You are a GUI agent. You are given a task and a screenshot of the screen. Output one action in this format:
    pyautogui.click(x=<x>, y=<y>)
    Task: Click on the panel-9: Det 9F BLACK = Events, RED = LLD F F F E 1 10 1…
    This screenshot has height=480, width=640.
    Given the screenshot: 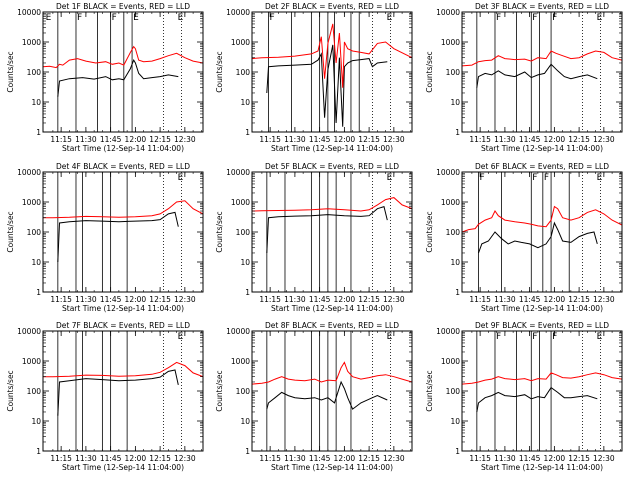 What is the action you would take?
    pyautogui.click(x=524, y=396)
    